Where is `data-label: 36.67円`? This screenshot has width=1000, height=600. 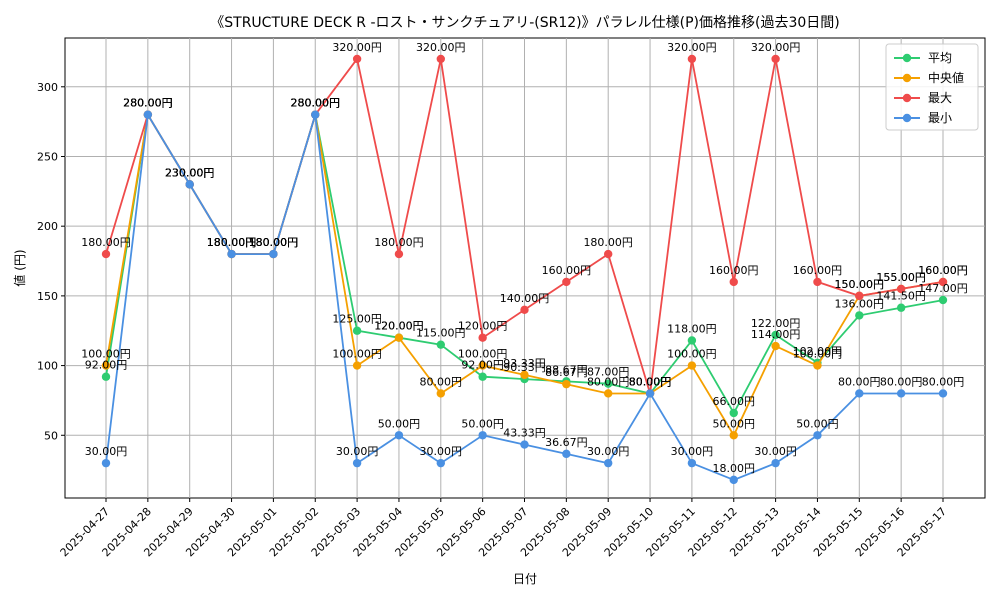 data-label: 36.67円 is located at coordinates (566, 442).